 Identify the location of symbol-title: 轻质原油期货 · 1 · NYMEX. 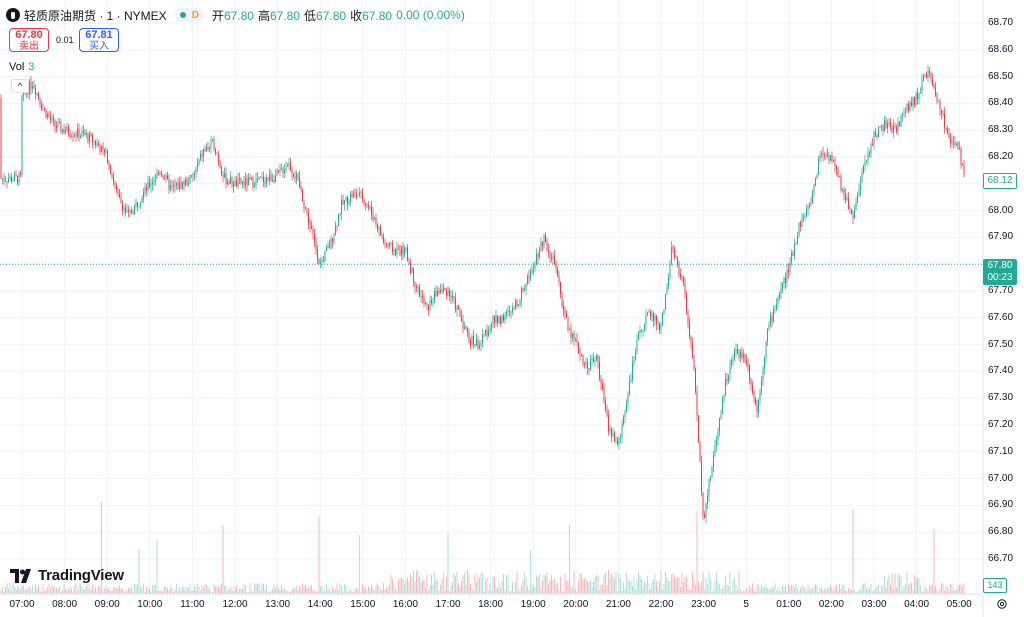
(95, 15).